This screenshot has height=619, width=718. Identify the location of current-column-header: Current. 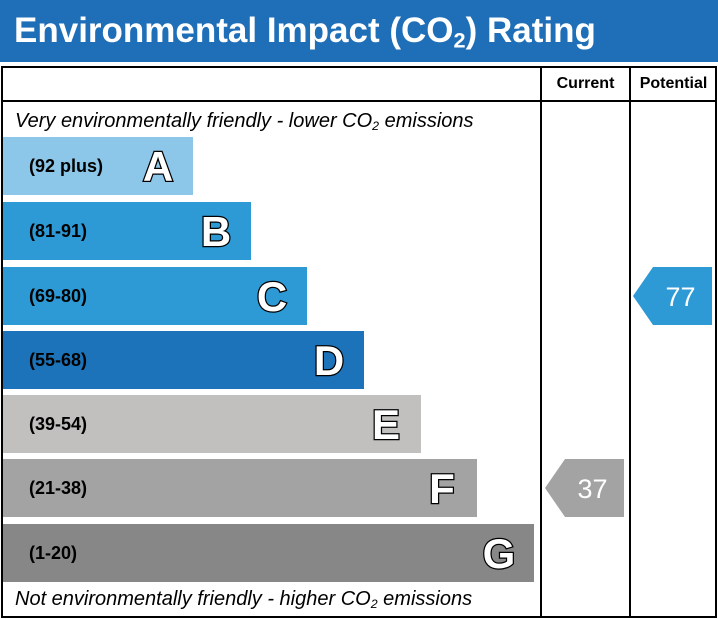
(585, 83).